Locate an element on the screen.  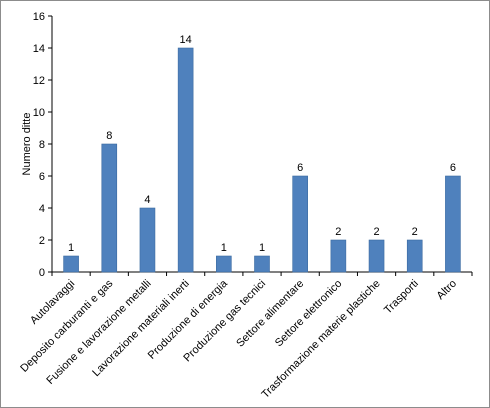
y-tick-label: 16 is located at coordinates (39, 17).